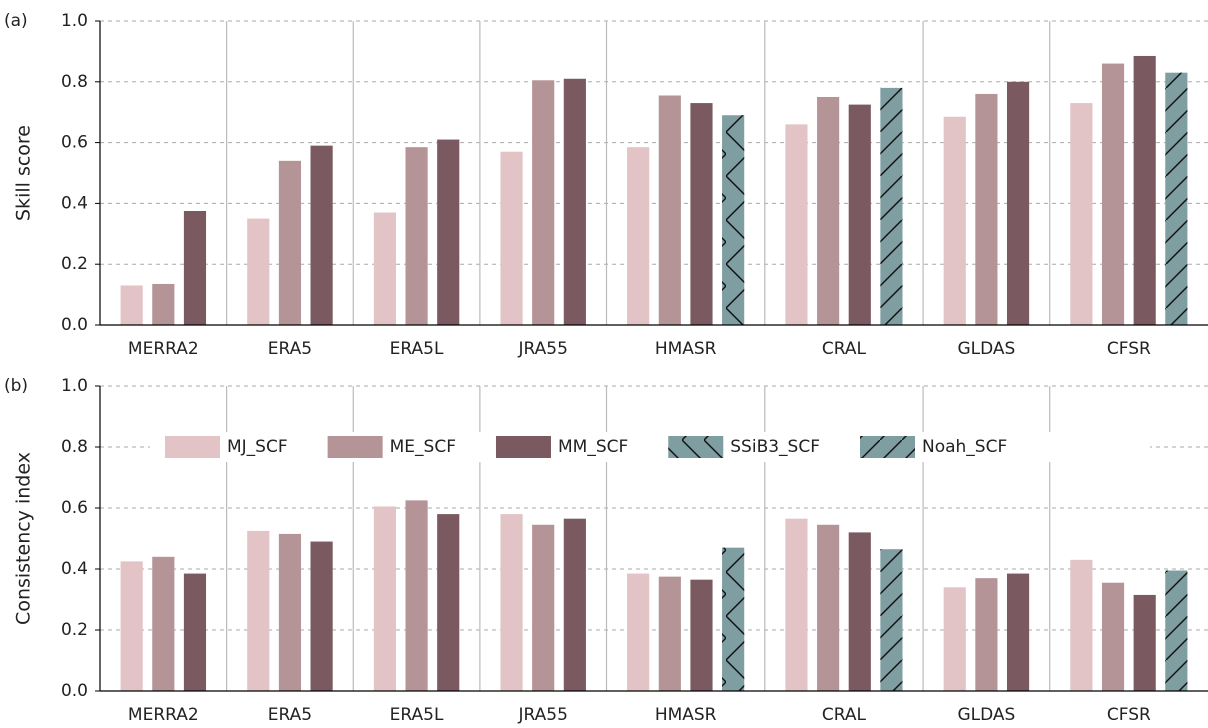 This screenshot has width=1208, height=728. I want to click on legend-label: SSiB3_SCF, so click(775, 447).